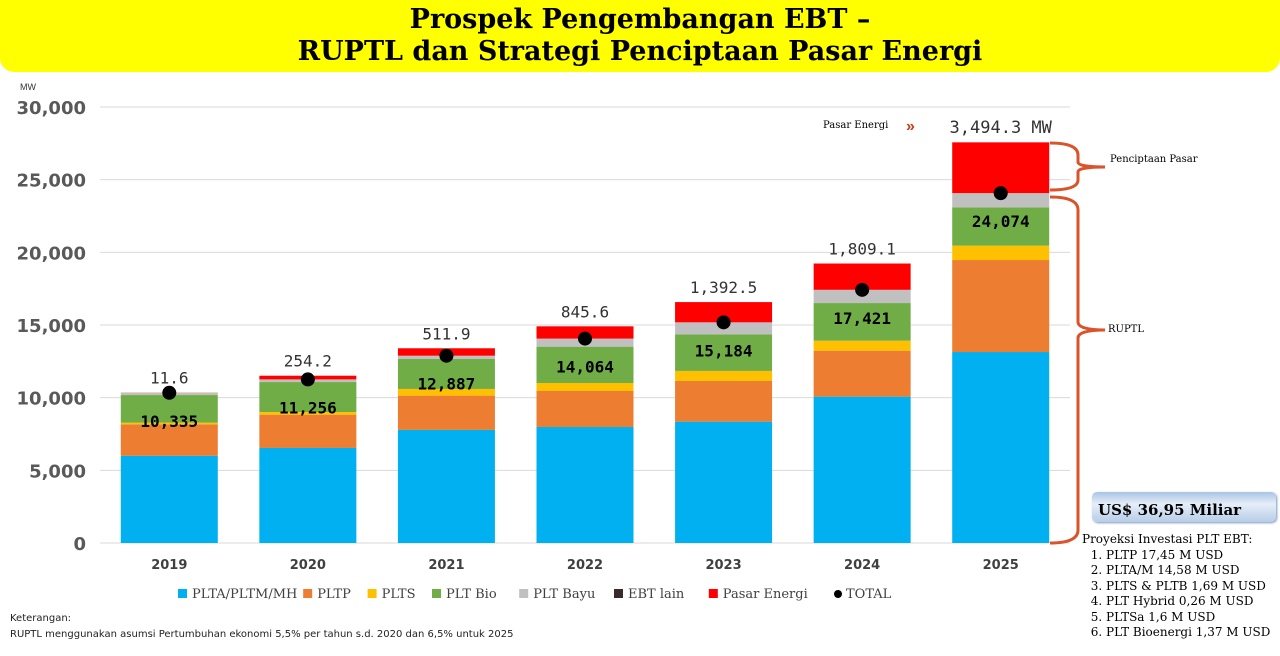  Describe the element at coordinates (1001, 128) in the screenshot. I see `pasar-energi-data-label: 3,494.3 MW` at that location.